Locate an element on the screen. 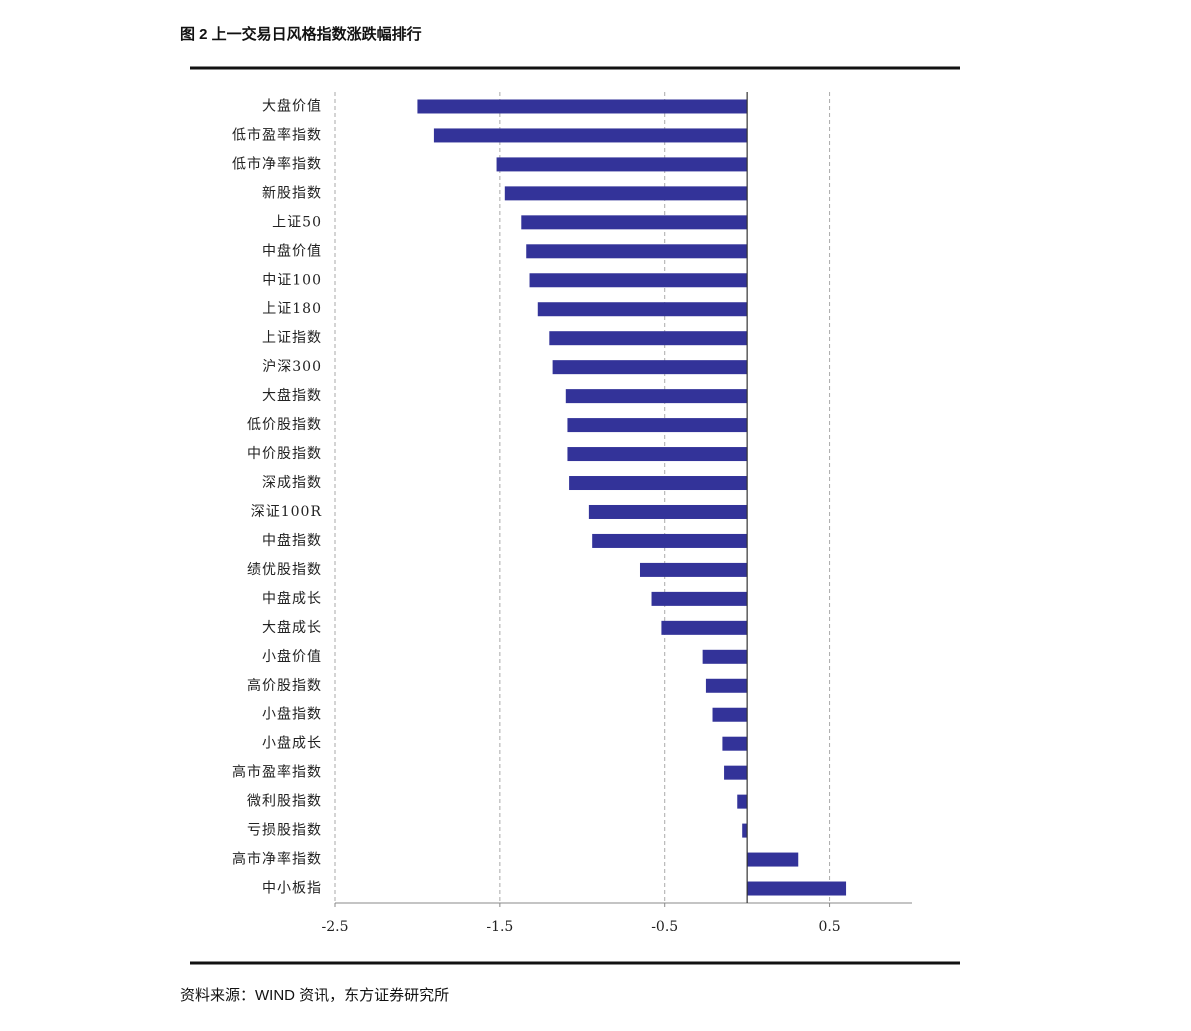 Image resolution: width=1191 pixels, height=1031 pixels. source-note: 资料来源：WIND 资讯，东方证券研究所 is located at coordinates (314, 995).